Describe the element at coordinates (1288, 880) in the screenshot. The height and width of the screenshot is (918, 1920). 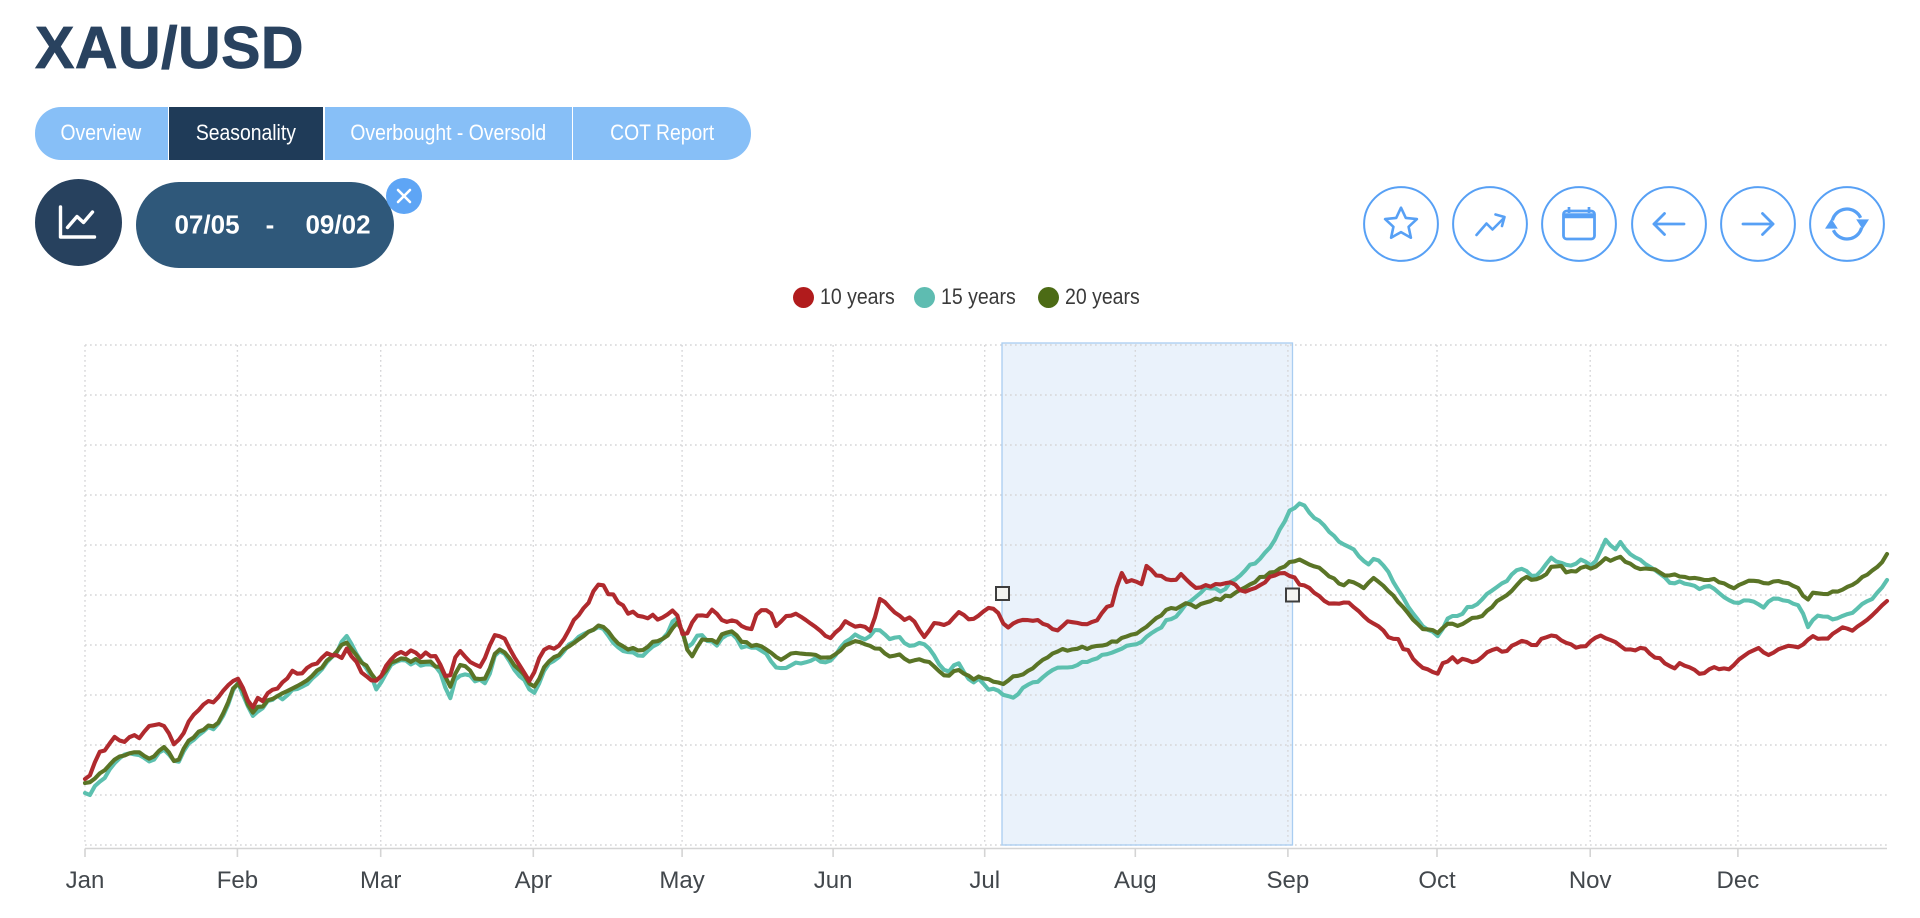
I see `svg-text: Sep` at that location.